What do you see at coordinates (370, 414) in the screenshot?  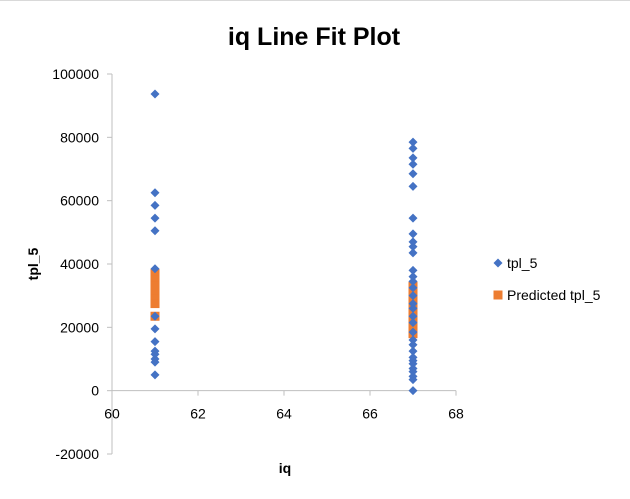 I see `x-tick-label: 66` at bounding box center [370, 414].